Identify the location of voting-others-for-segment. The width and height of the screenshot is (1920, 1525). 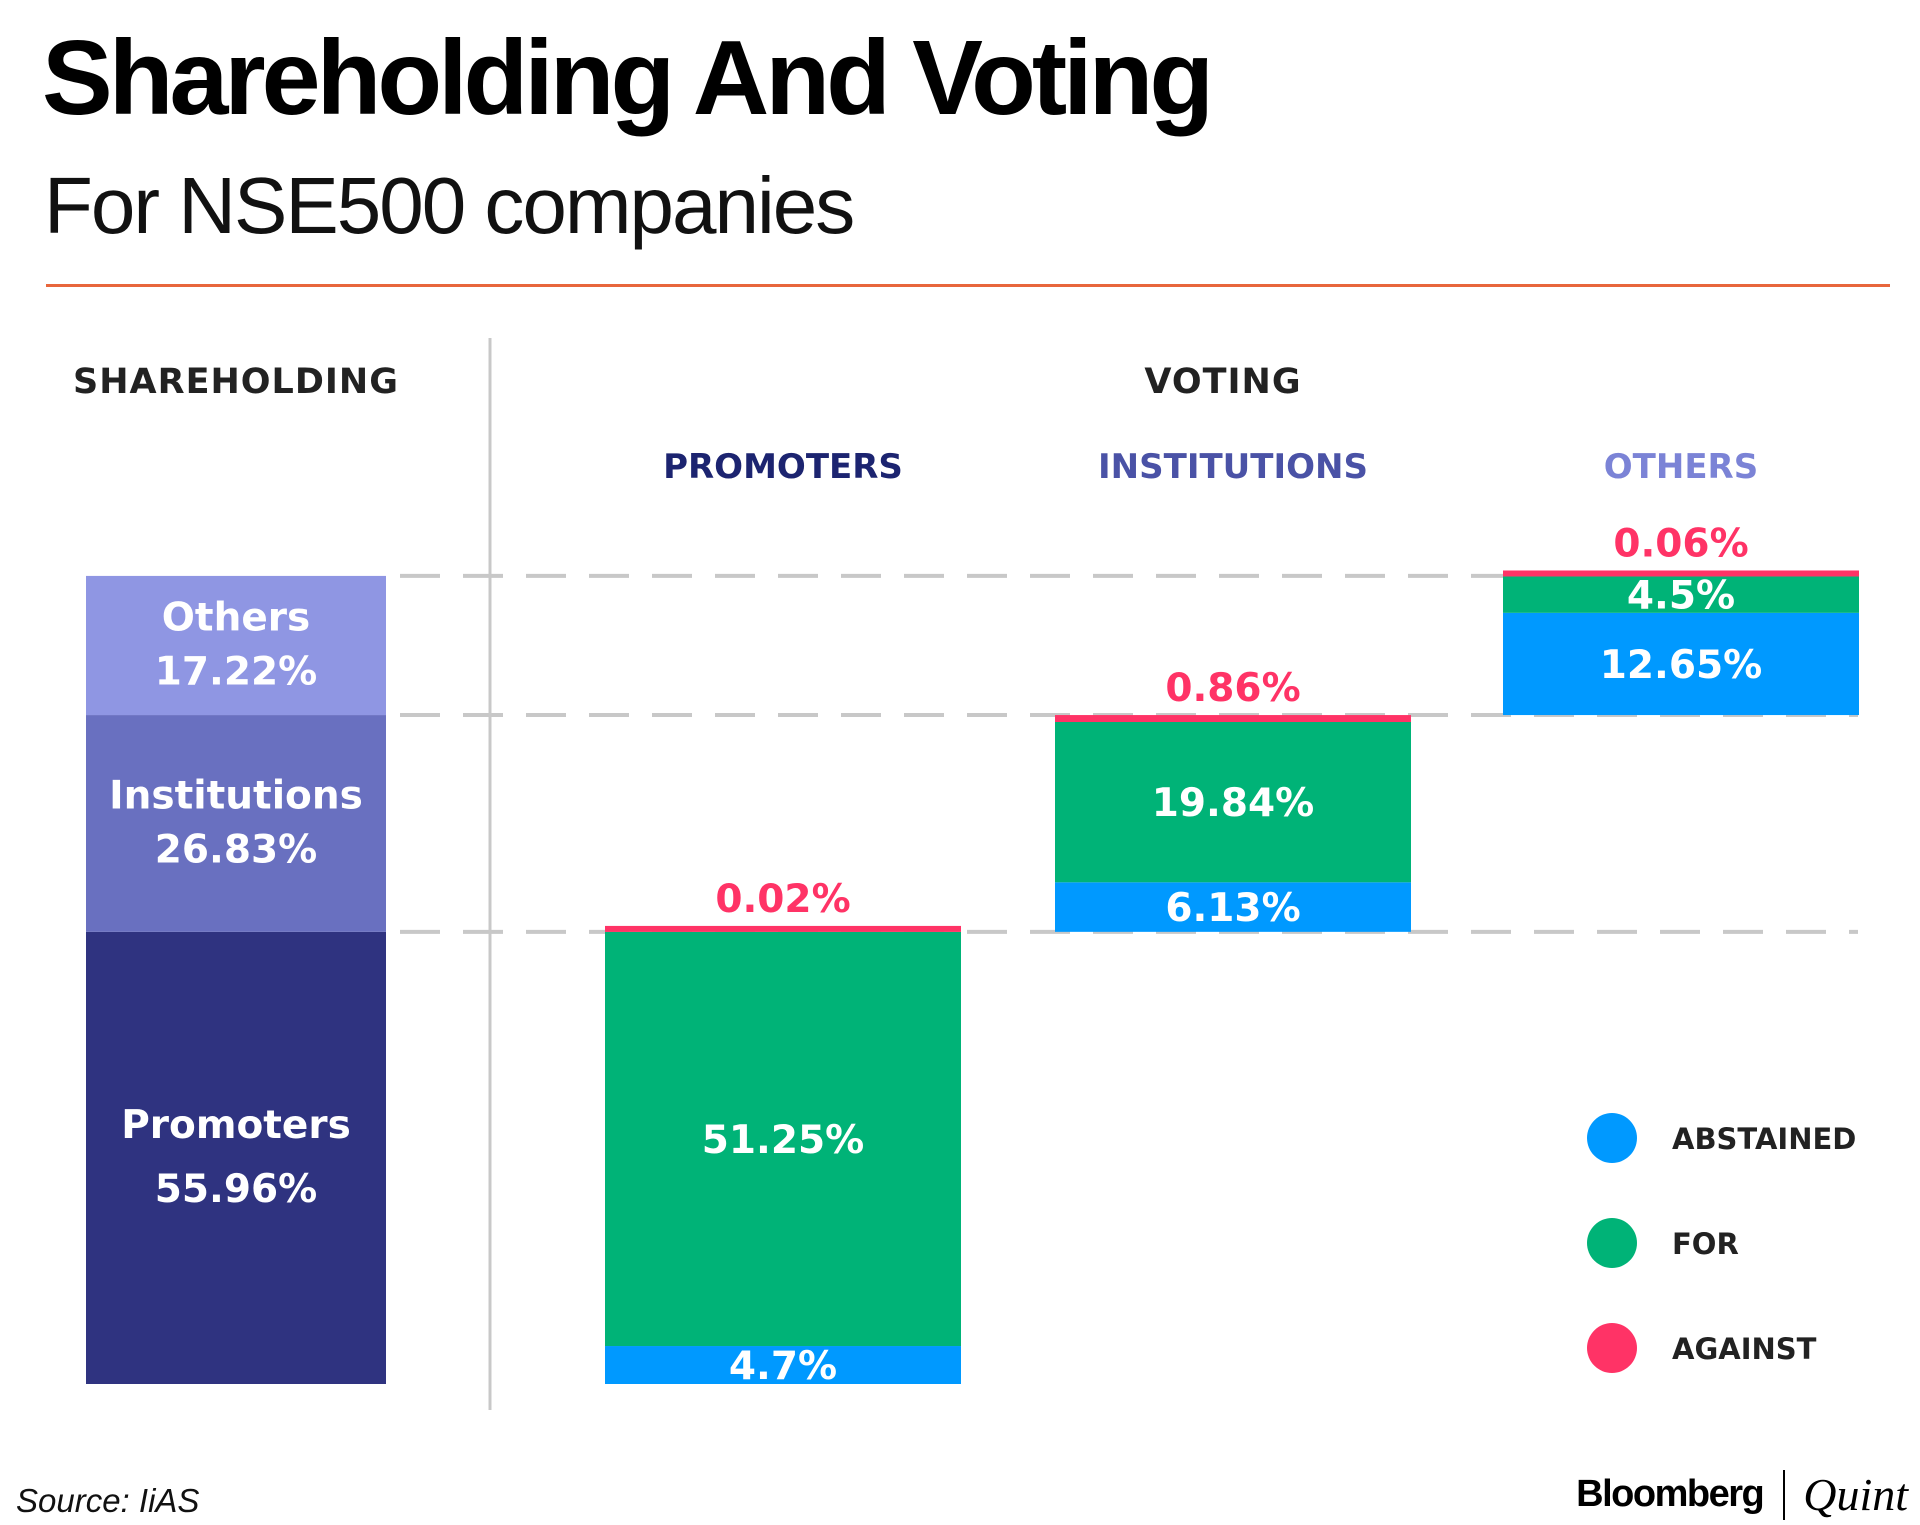
(1681, 594).